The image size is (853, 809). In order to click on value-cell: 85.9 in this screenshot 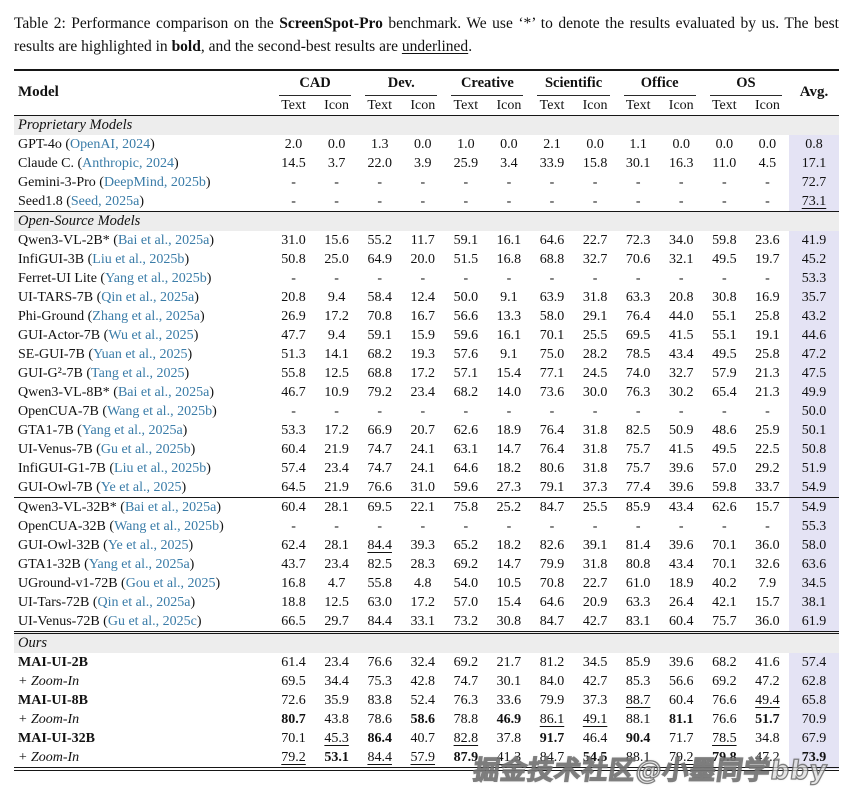, I will do `click(638, 662)`.